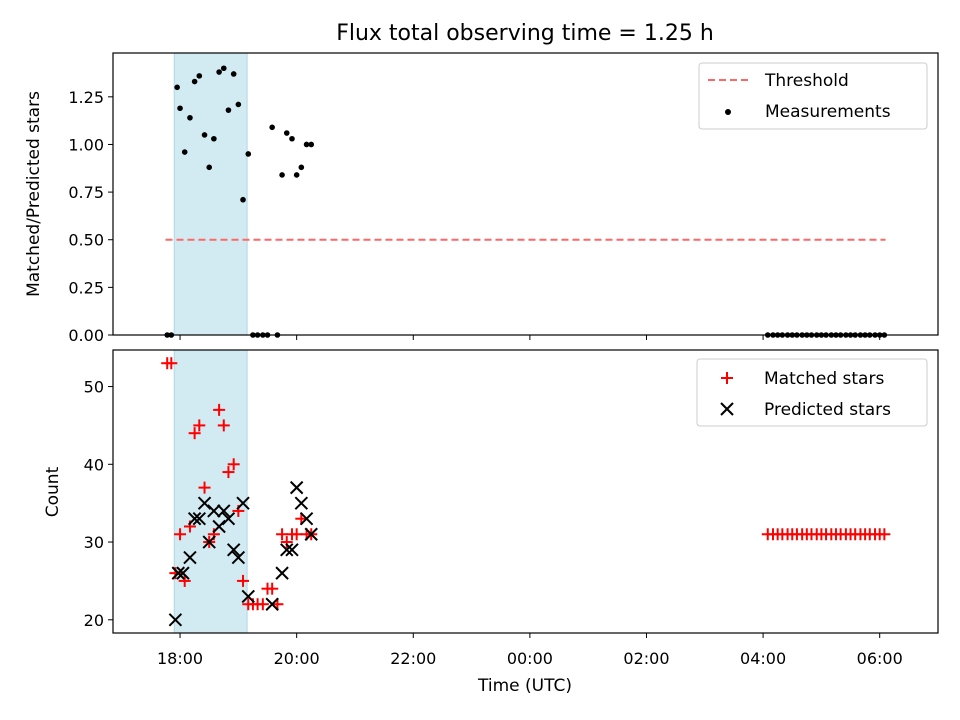 The height and width of the screenshot is (720, 960). What do you see at coordinates (34, 194) in the screenshot?
I see `y-axis-label-ratio: Matched/Predicted stars` at bounding box center [34, 194].